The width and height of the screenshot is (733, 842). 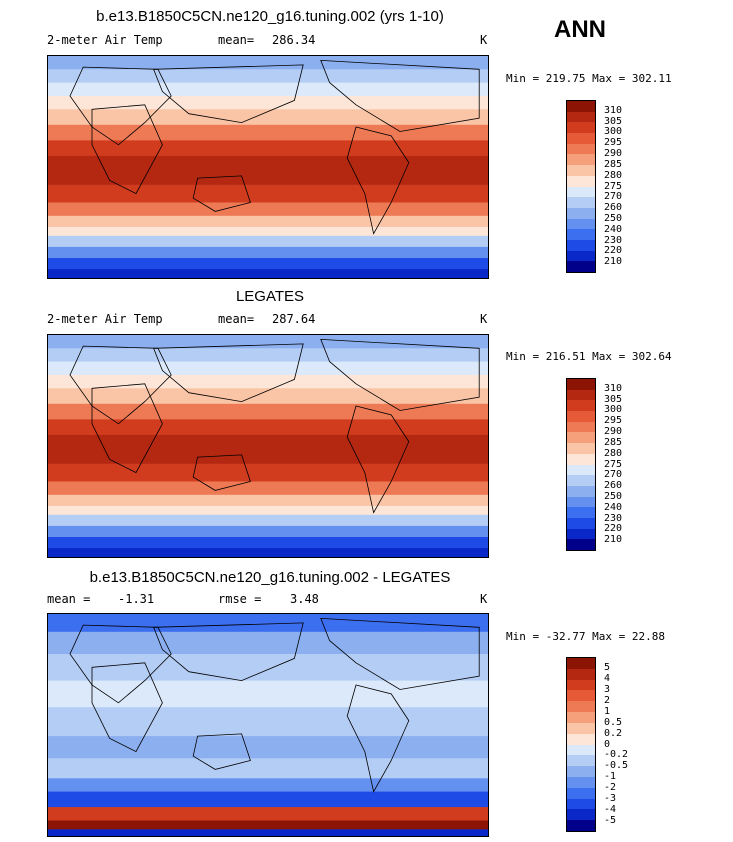 I want to click on colorbar-tick-label: 280, so click(x=613, y=175).